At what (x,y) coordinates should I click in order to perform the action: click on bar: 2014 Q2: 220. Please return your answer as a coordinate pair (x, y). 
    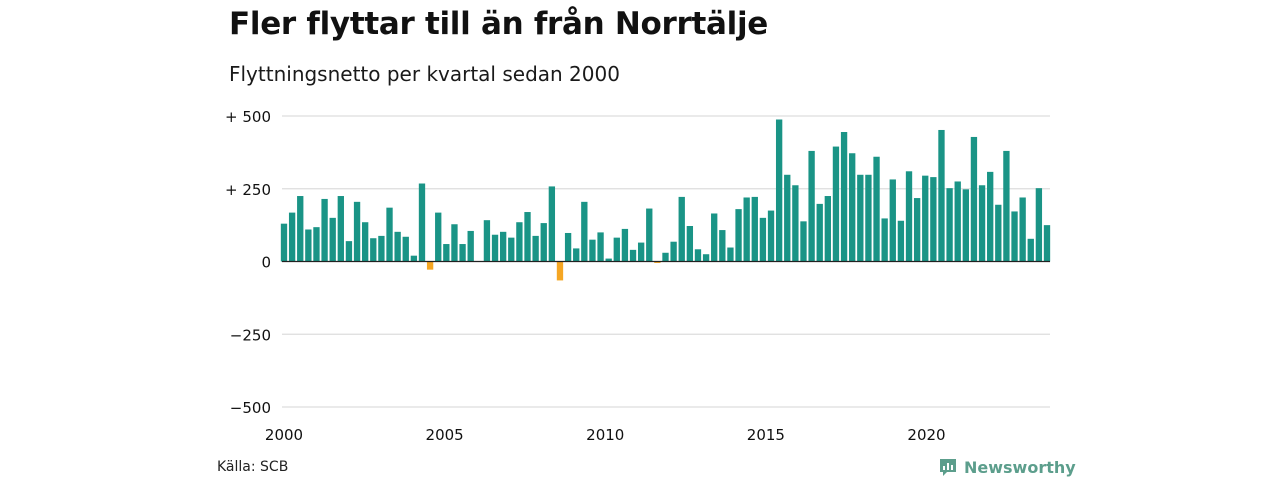
    Looking at the image, I should click on (746, 229).